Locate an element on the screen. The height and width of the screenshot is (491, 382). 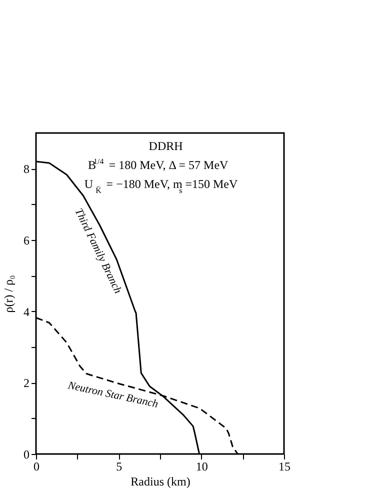
text: Neutron Star Branch is located at coordinates (113, 395).